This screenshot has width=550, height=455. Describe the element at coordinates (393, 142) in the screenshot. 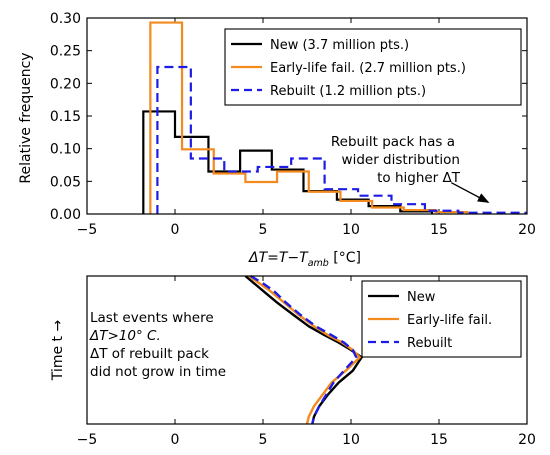

I see `annotation-line-1: Rebuilt pack has a` at that location.